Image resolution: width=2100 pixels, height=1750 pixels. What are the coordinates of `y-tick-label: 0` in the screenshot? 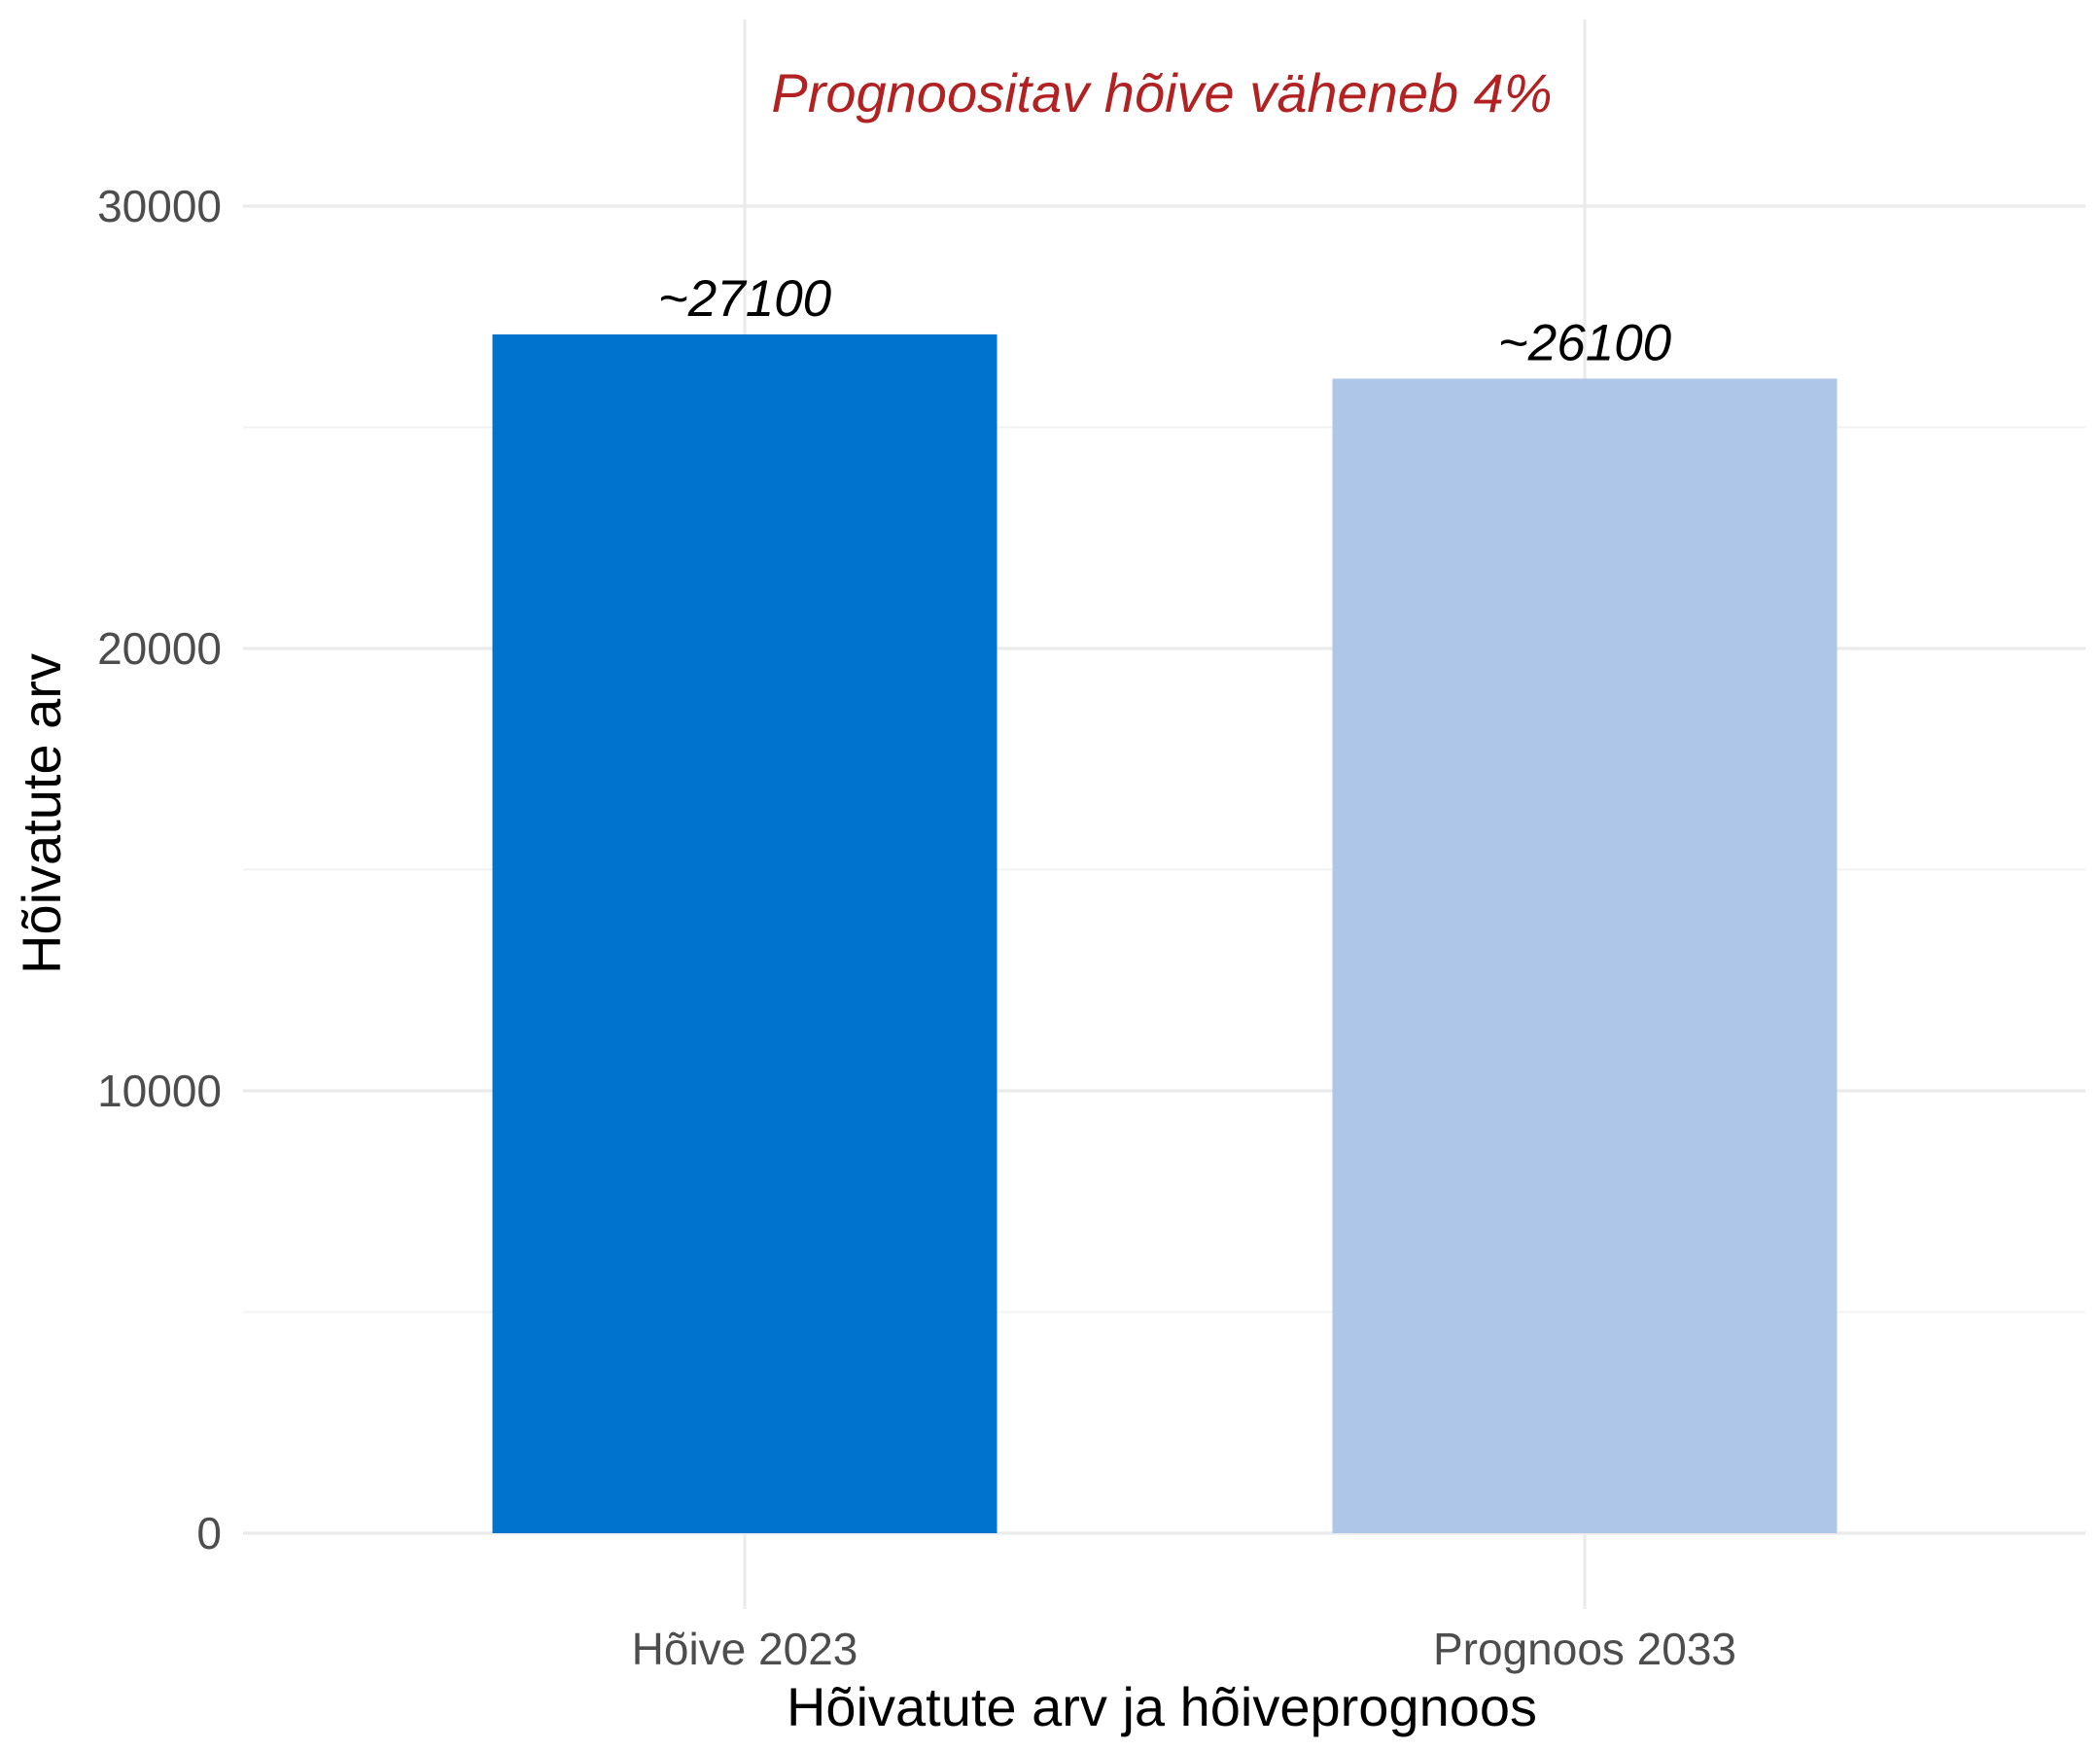 It's located at (209, 1533).